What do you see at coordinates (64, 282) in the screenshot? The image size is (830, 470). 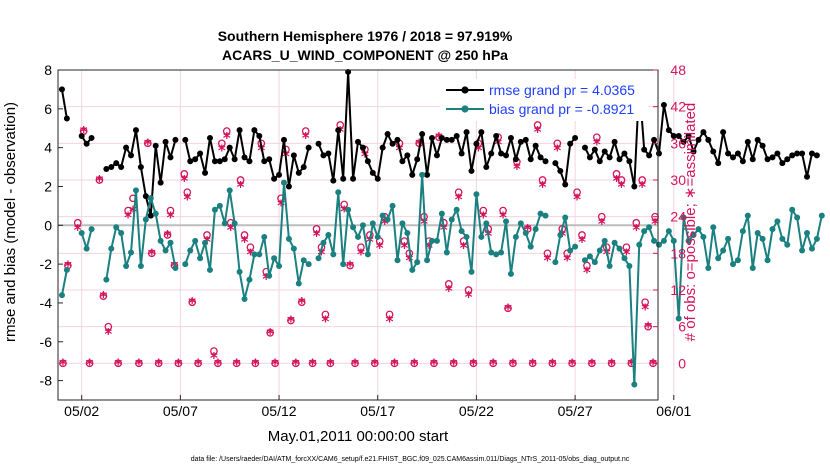 I see `bias-series-line` at bounding box center [64, 282].